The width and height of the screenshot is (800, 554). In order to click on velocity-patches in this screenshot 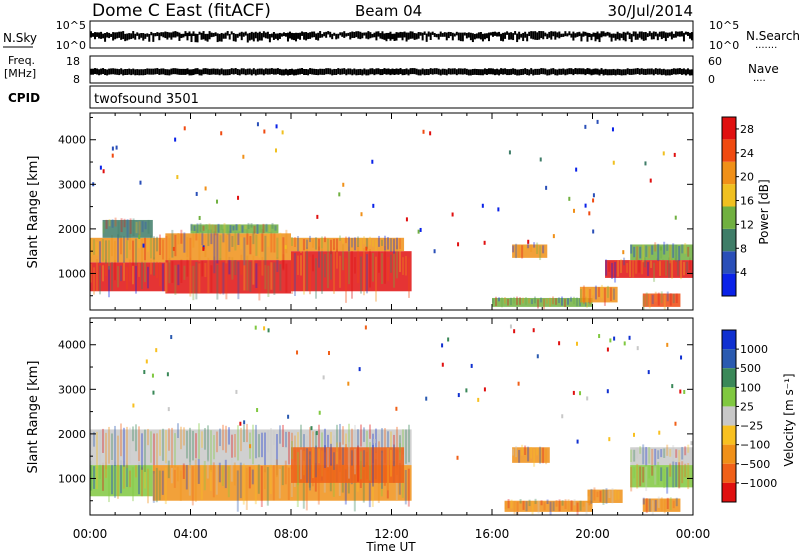, I will do `click(391, 469)`.